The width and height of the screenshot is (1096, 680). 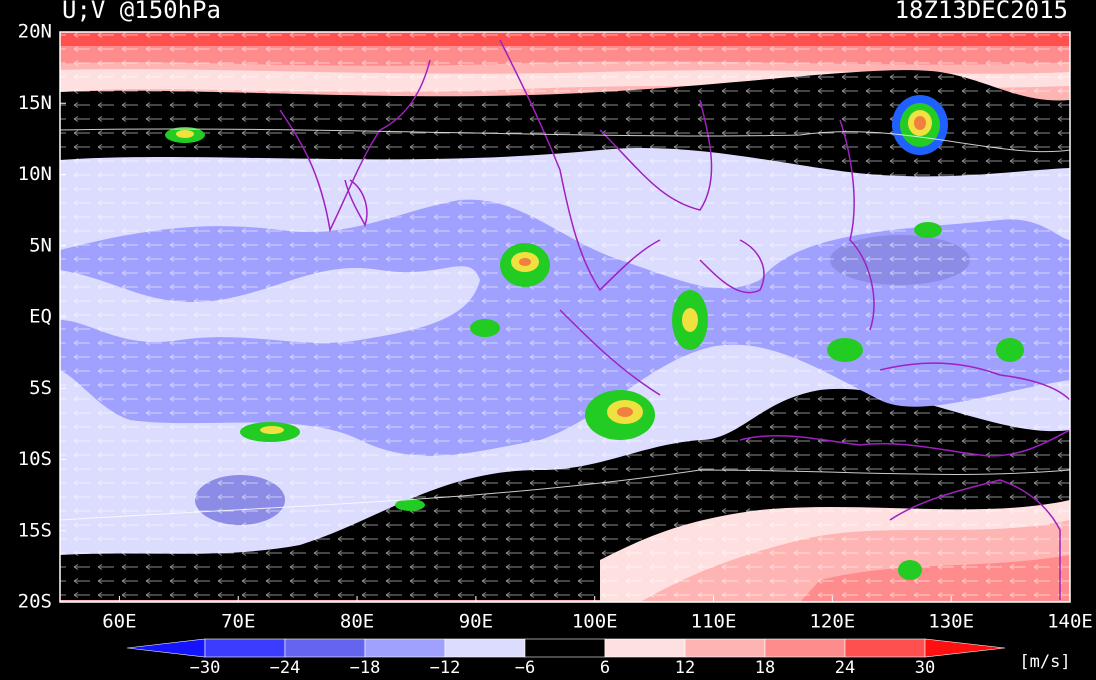 What do you see at coordinates (40, 245) in the screenshot?
I see `latitude-label: 5N` at bounding box center [40, 245].